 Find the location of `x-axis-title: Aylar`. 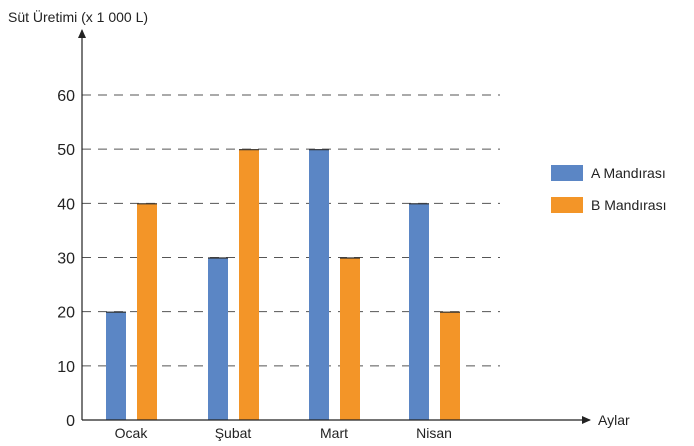

x-axis-title: Aylar is located at coordinates (614, 420).